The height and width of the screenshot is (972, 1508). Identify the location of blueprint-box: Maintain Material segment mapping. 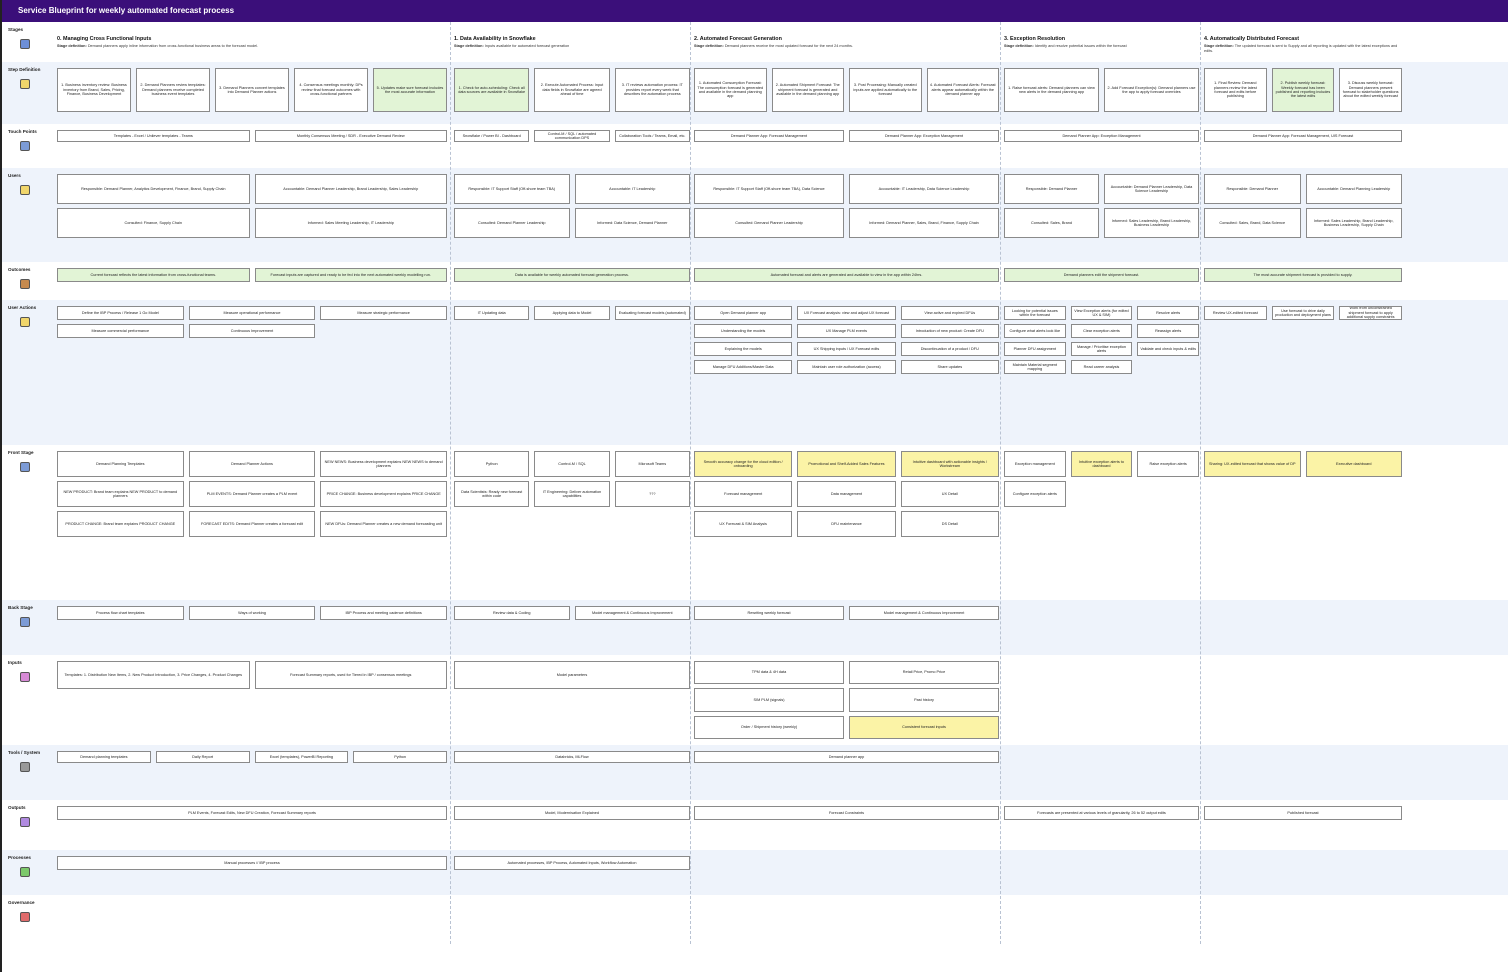
(1035, 367).